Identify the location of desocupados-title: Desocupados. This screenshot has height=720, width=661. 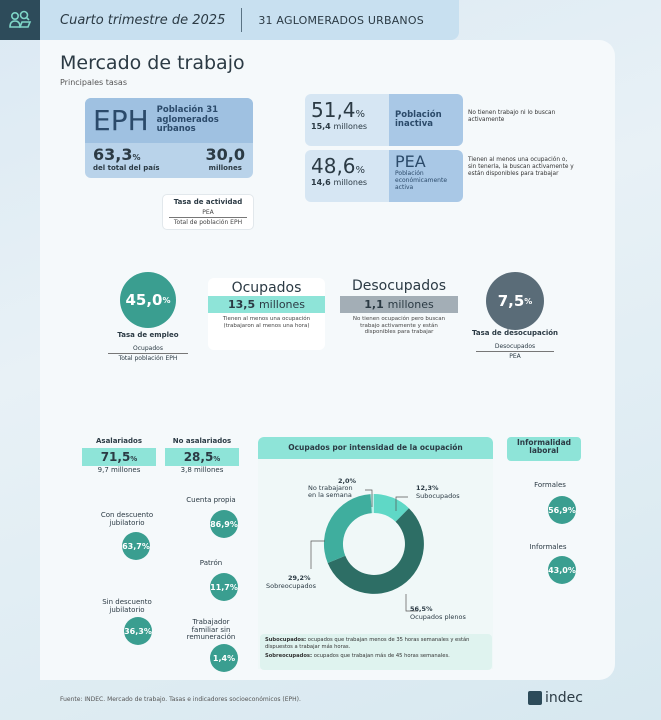
(399, 286).